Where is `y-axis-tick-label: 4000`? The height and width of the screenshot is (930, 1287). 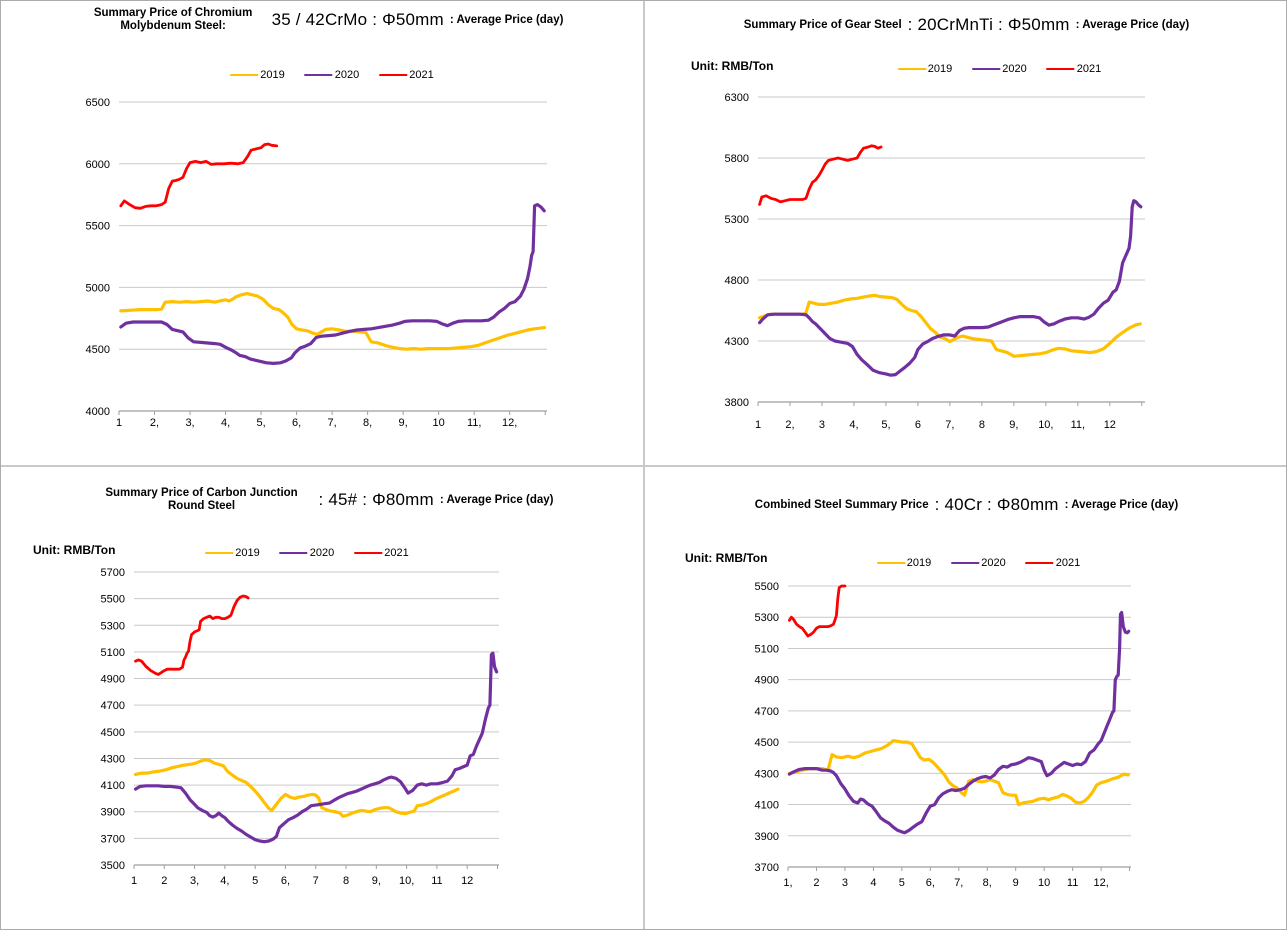 y-axis-tick-label: 4000 is located at coordinates (98, 412).